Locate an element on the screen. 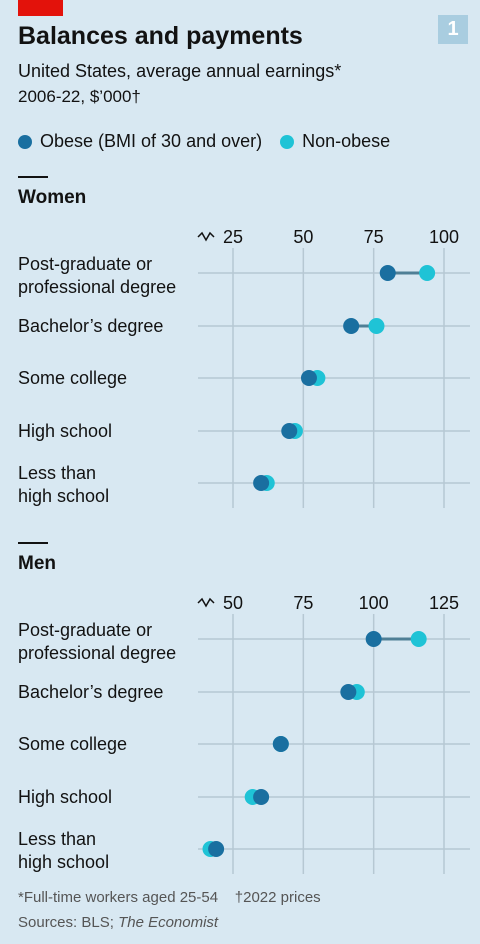 This screenshot has width=480, height=944. legend-item-obese: Obese (BMI of 30 and over) is located at coordinates (140, 141).